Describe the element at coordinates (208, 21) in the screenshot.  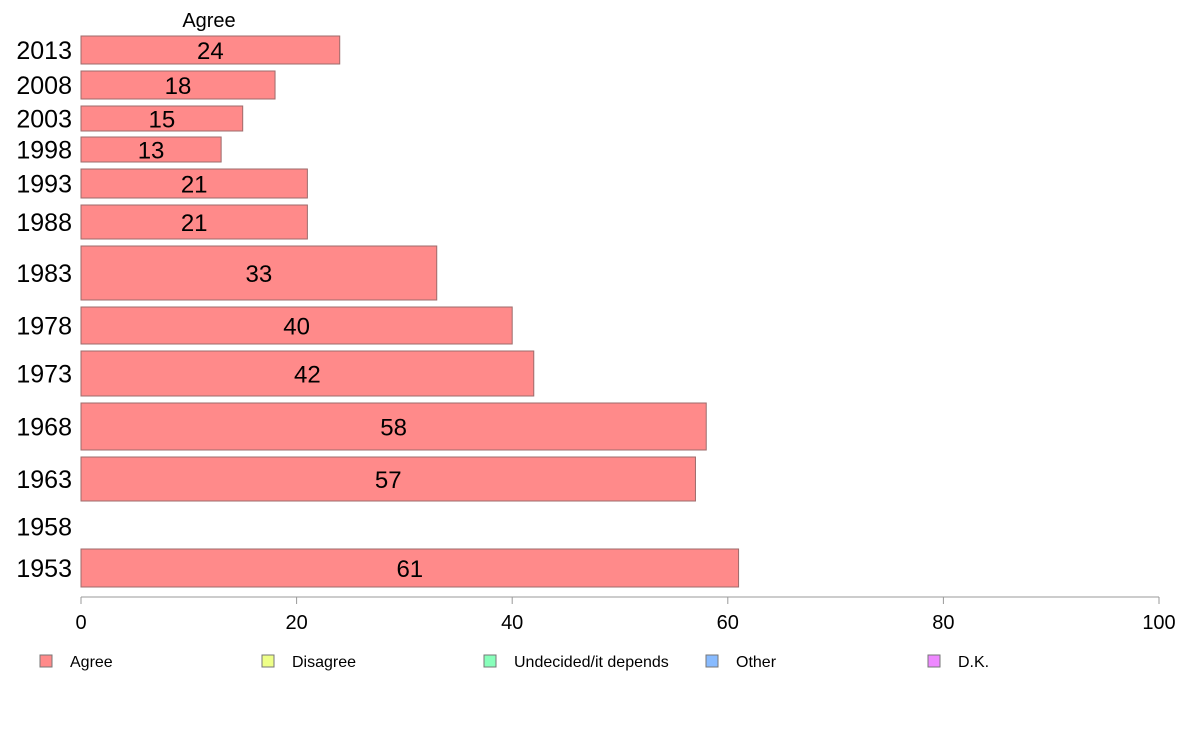
I see `chart-title: Agree` at that location.